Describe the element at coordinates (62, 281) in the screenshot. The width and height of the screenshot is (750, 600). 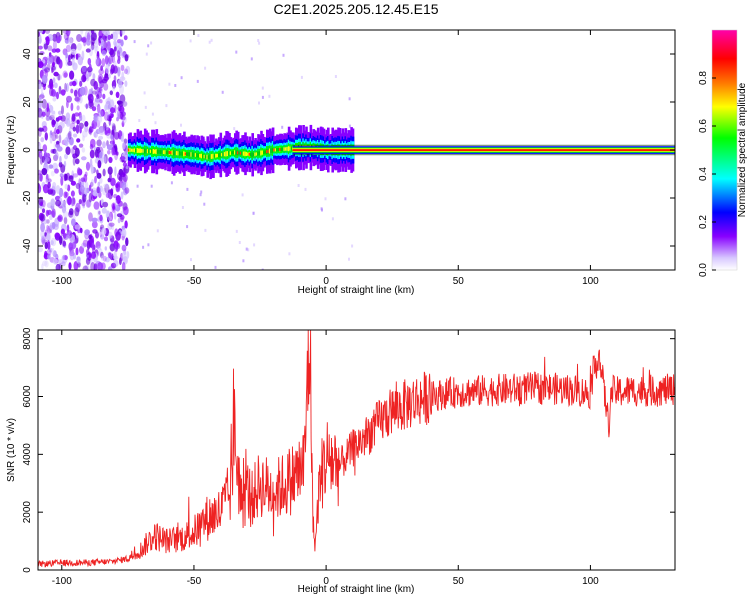
I see `x-tick-label: -100` at that location.